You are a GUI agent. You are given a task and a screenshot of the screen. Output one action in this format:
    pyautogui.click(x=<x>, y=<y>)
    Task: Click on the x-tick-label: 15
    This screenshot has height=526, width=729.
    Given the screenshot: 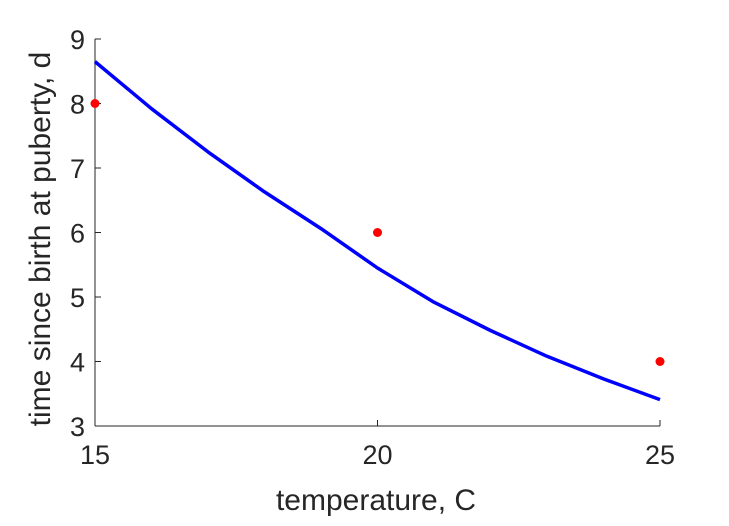 What is the action you would take?
    pyautogui.click(x=95, y=455)
    